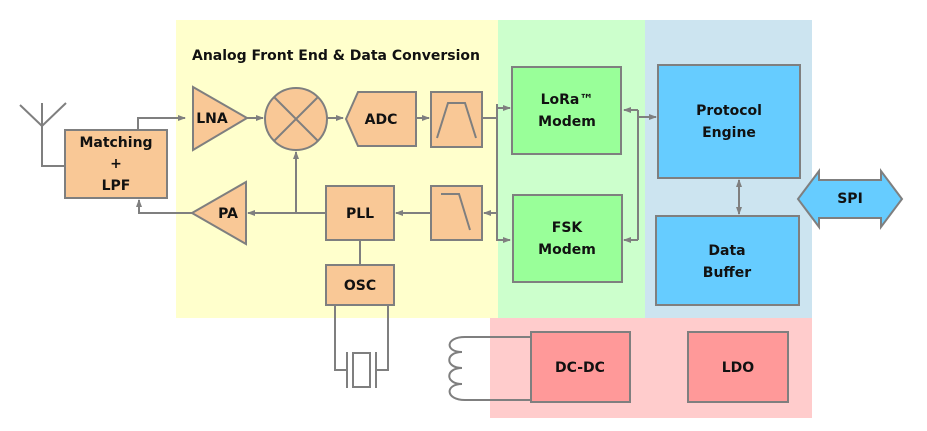  Describe the element at coordinates (567, 100) in the screenshot. I see `svg-text: LoRa™` at that location.